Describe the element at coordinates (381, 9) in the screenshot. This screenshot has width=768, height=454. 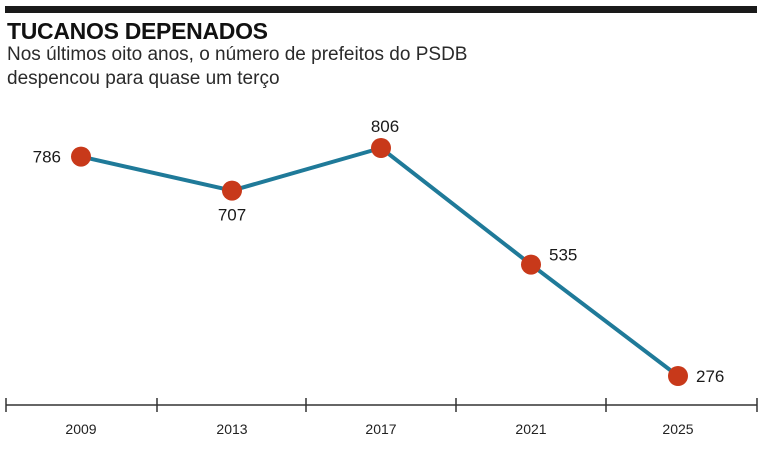
I see `top-rule` at that location.